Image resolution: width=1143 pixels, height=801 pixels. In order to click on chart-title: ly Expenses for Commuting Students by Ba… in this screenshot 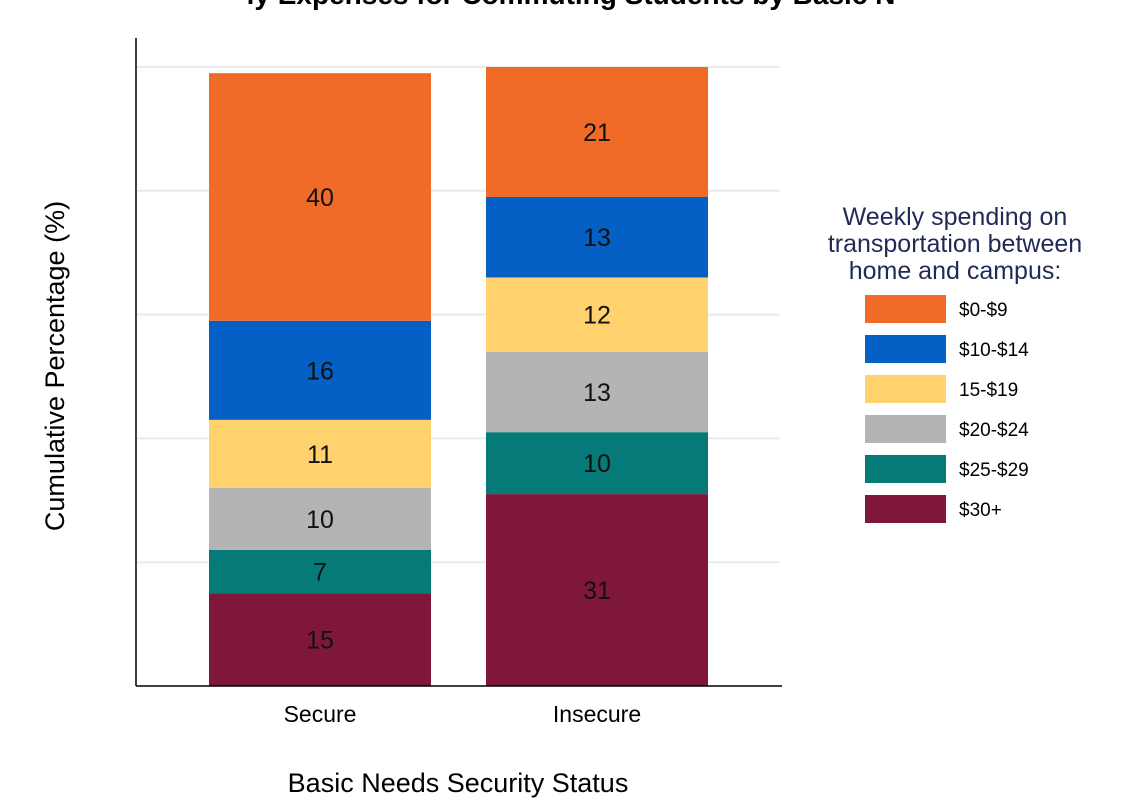, I will do `click(571, 5)`.